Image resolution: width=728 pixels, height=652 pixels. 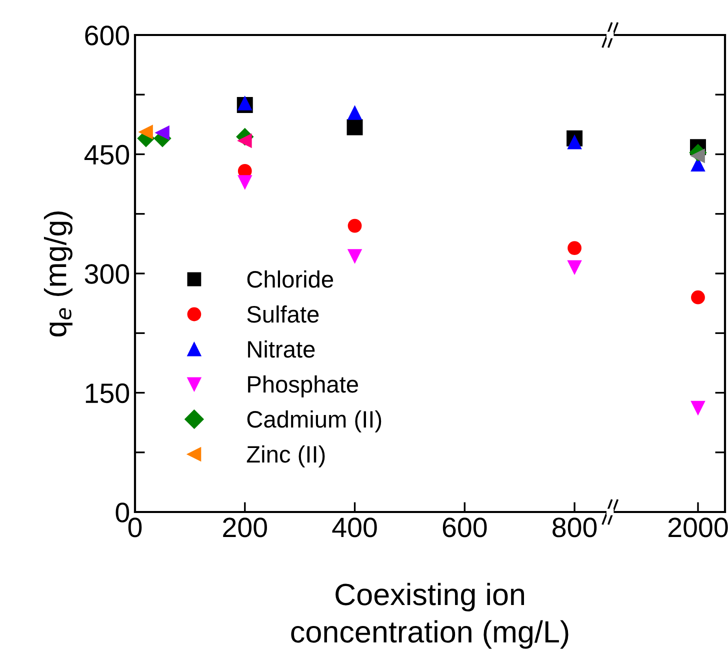 What do you see at coordinates (429, 615) in the screenshot?
I see `x-axis-title: Coexisting ion concentration (mg/L)` at bounding box center [429, 615].